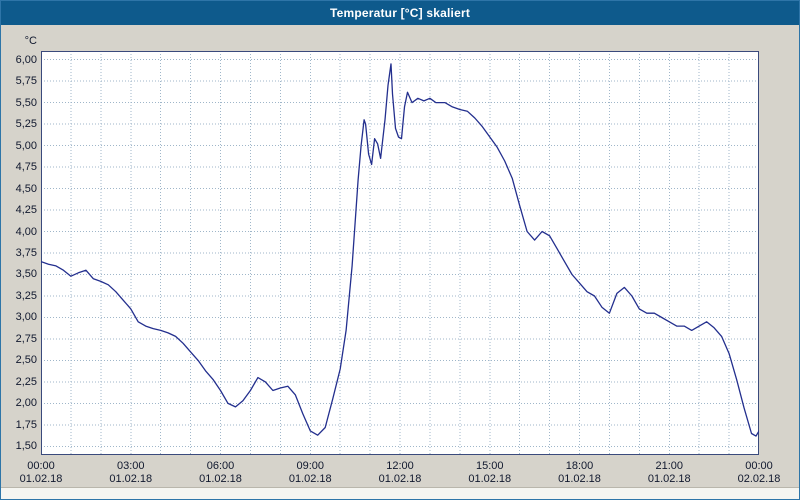  I want to click on y-axis-tick-label: 2,00, so click(26, 403).